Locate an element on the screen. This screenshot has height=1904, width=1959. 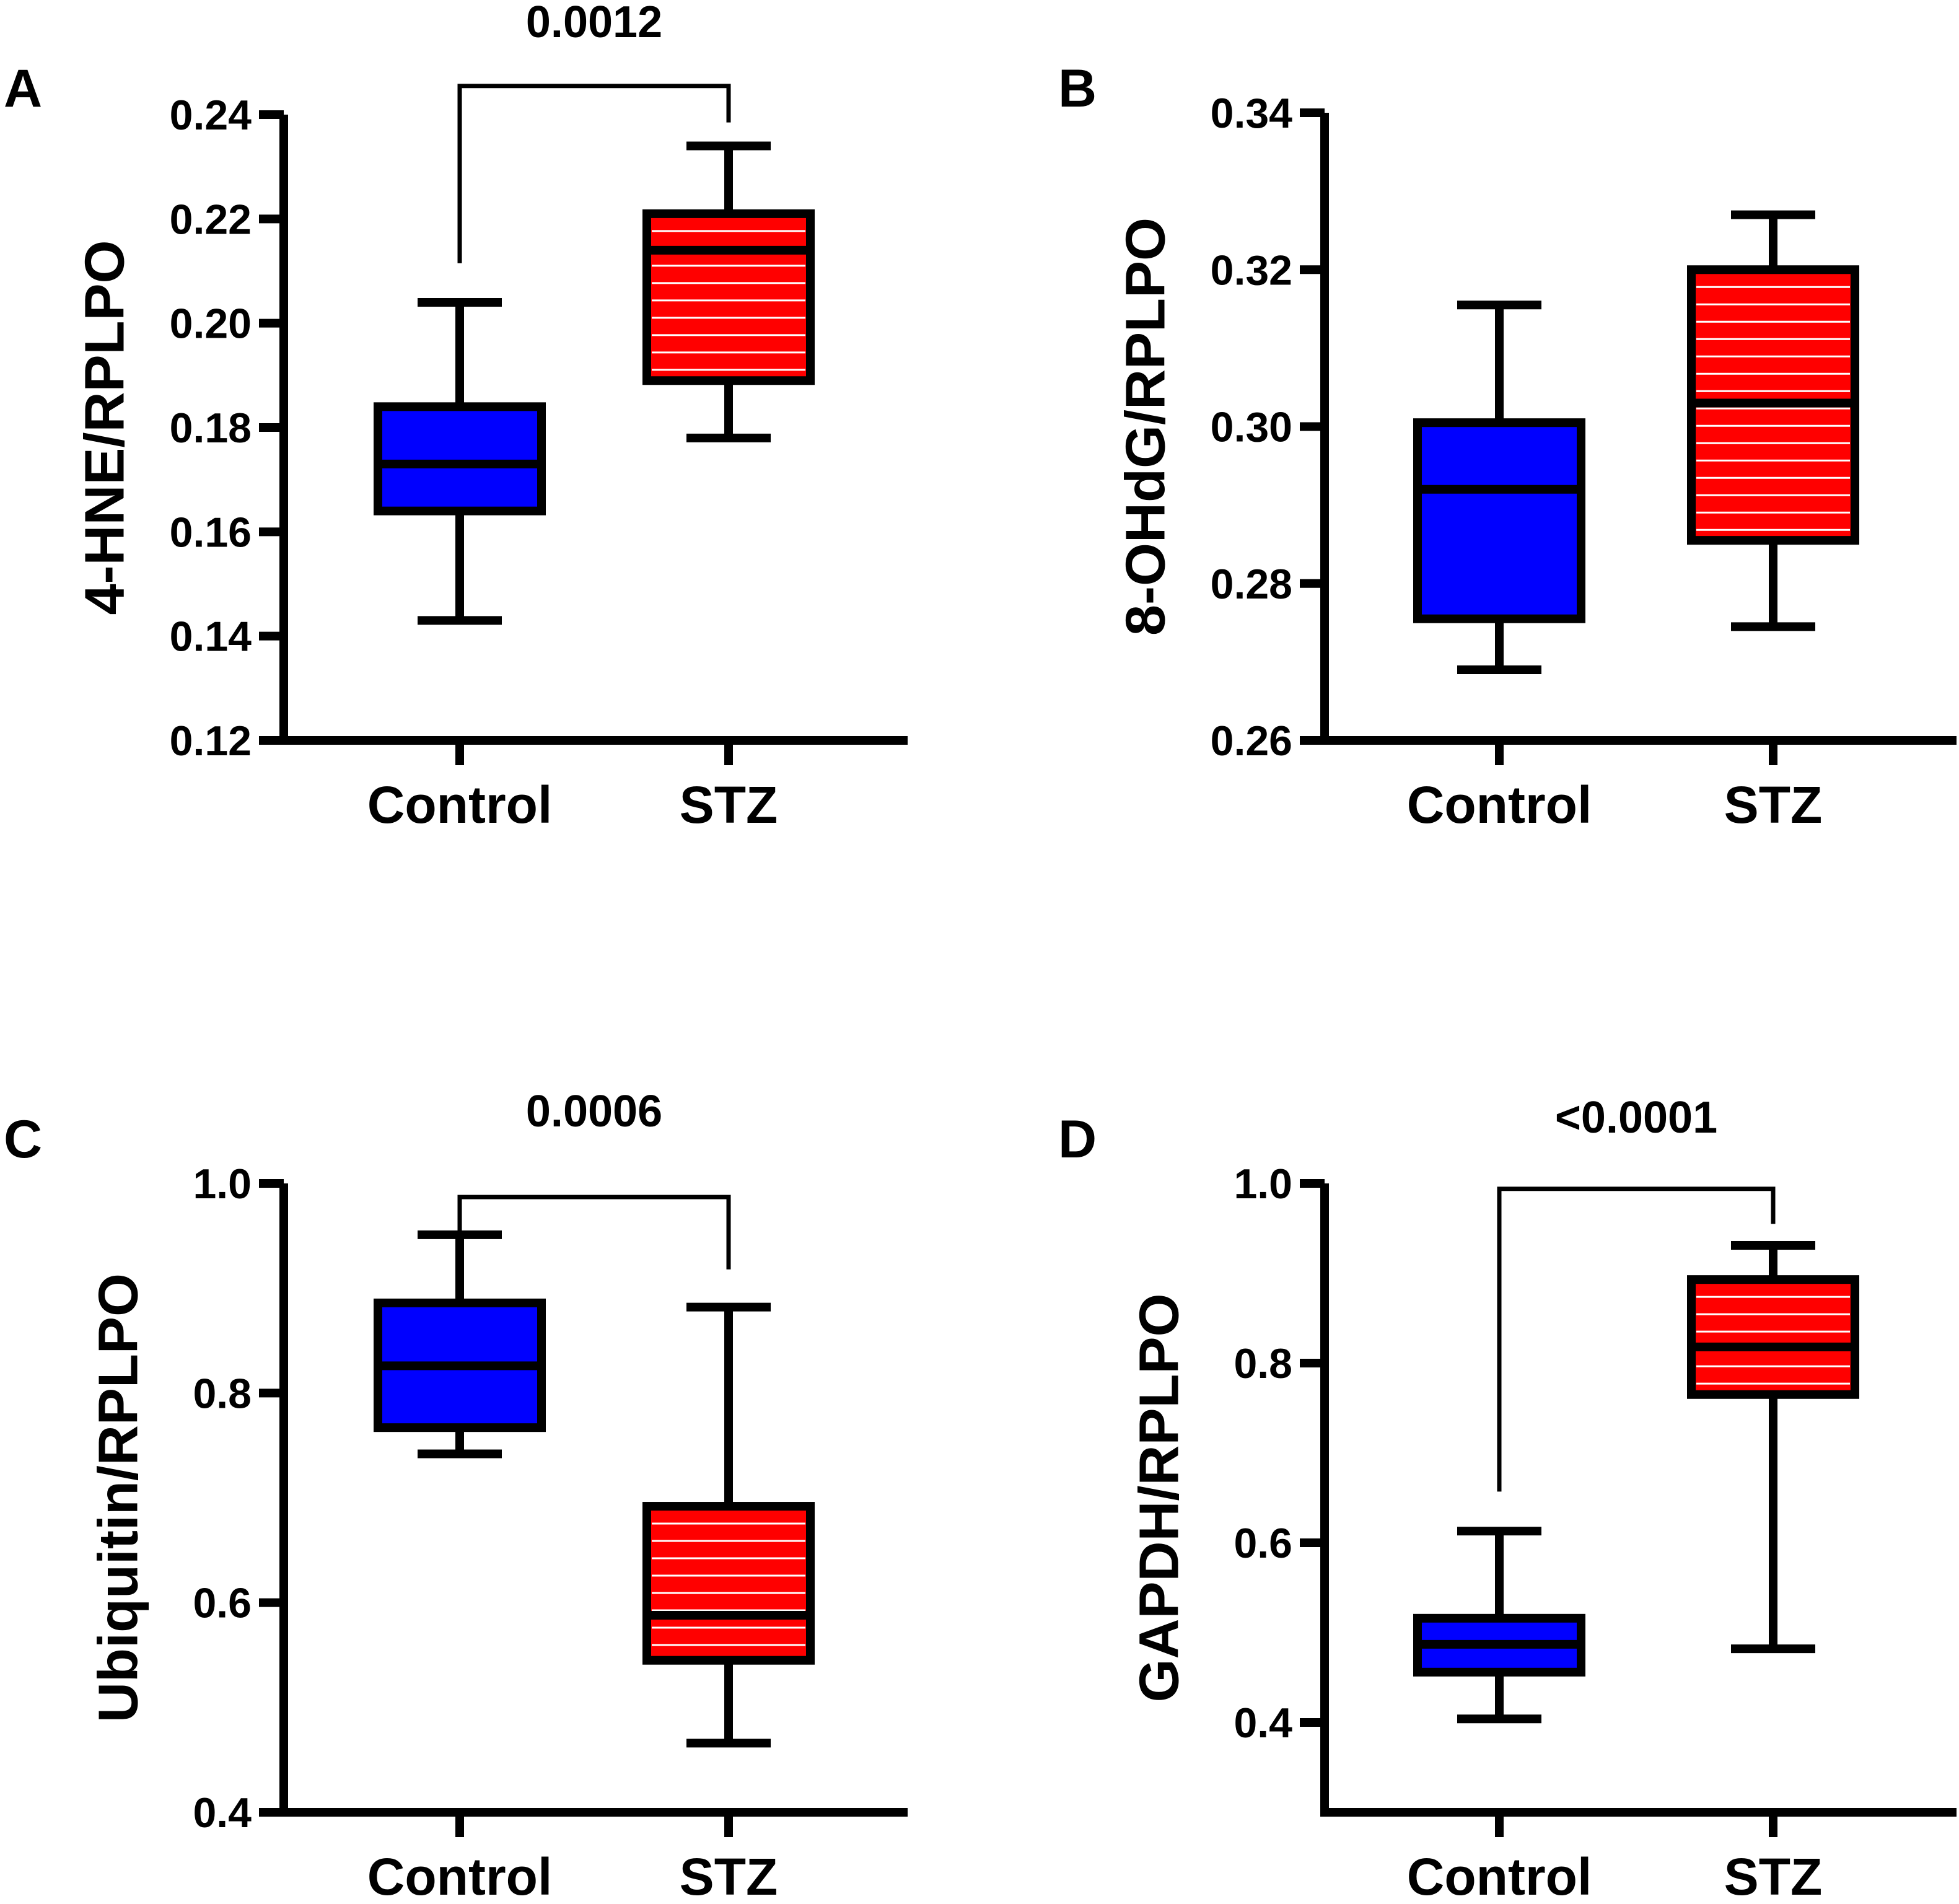
y-axis-title: 8-OHdG/RPLPO is located at coordinates (1146, 426).